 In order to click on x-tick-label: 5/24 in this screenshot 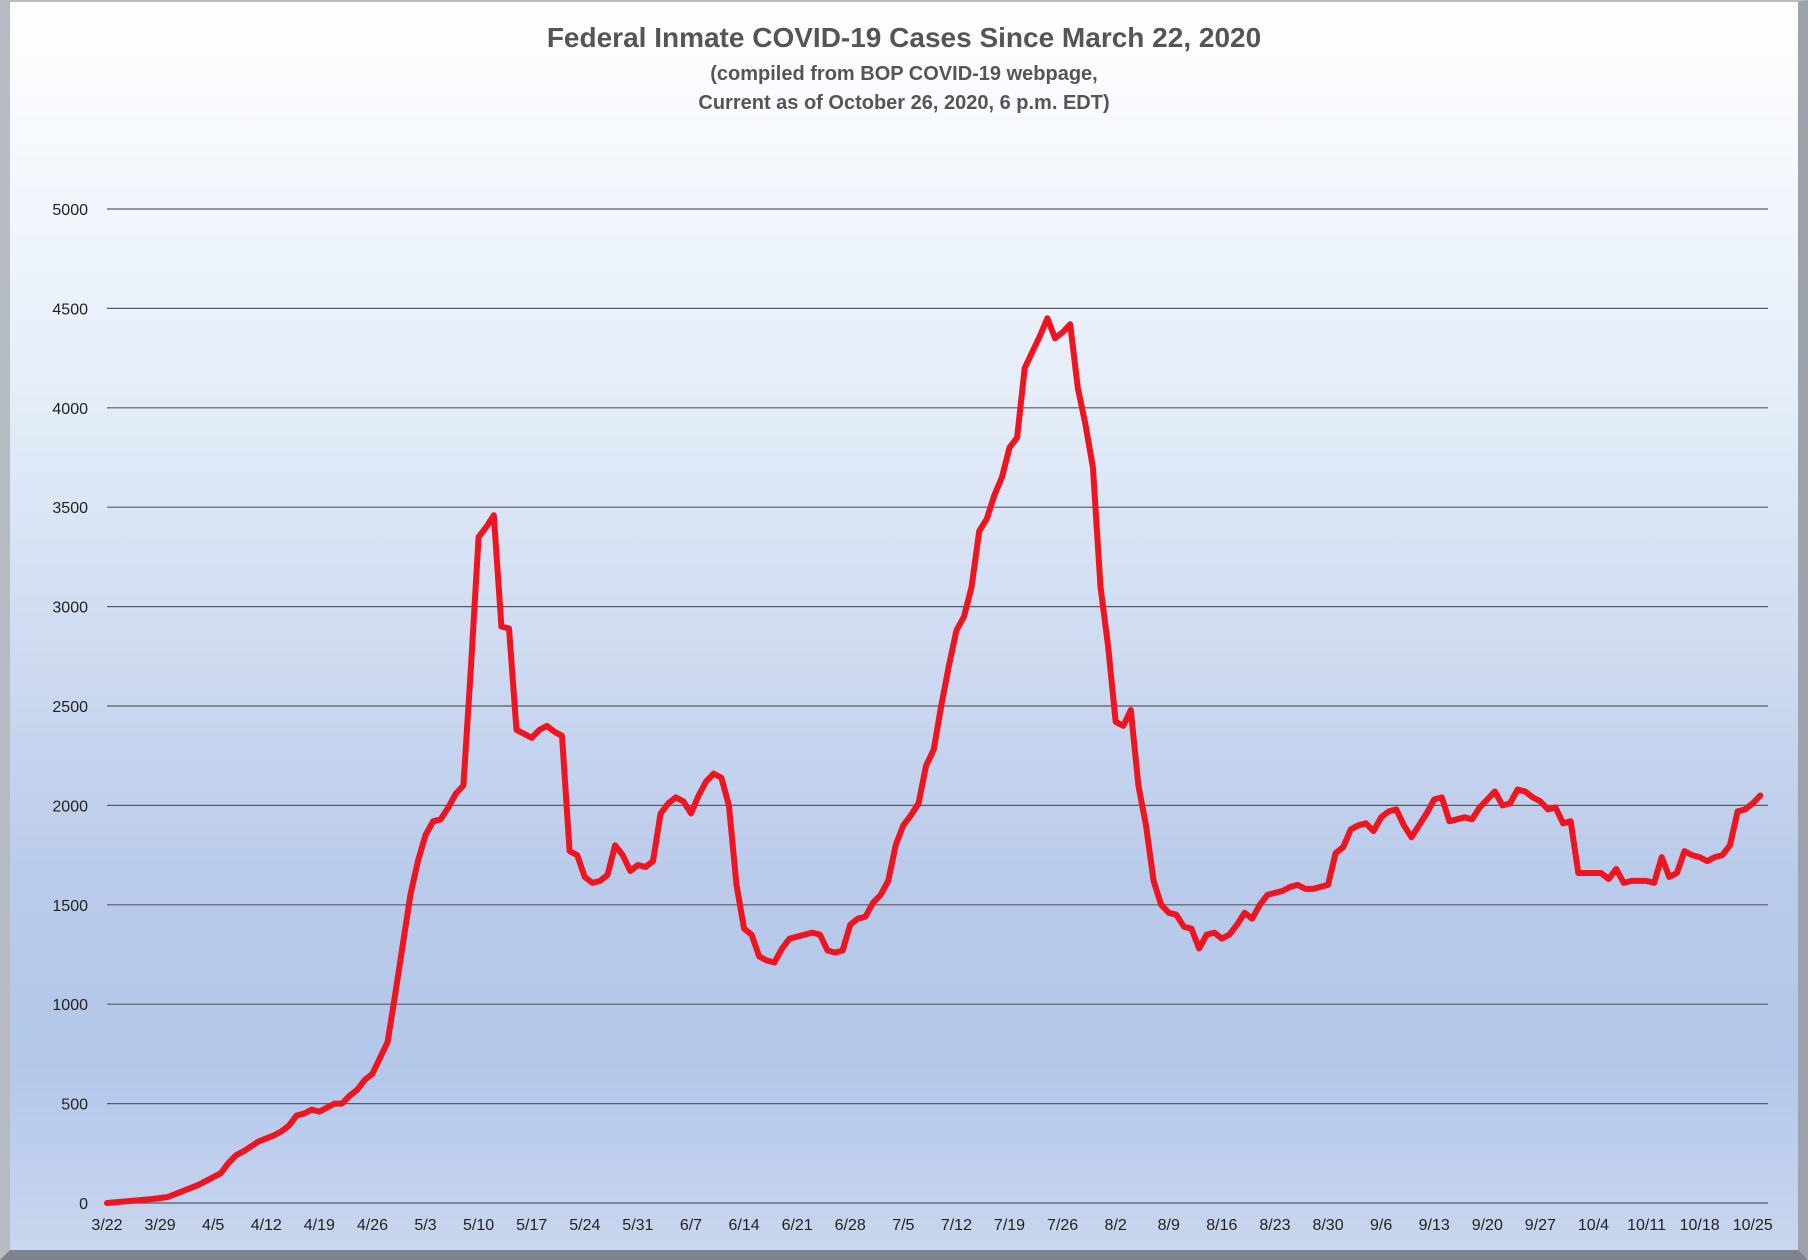, I will do `click(584, 1225)`.